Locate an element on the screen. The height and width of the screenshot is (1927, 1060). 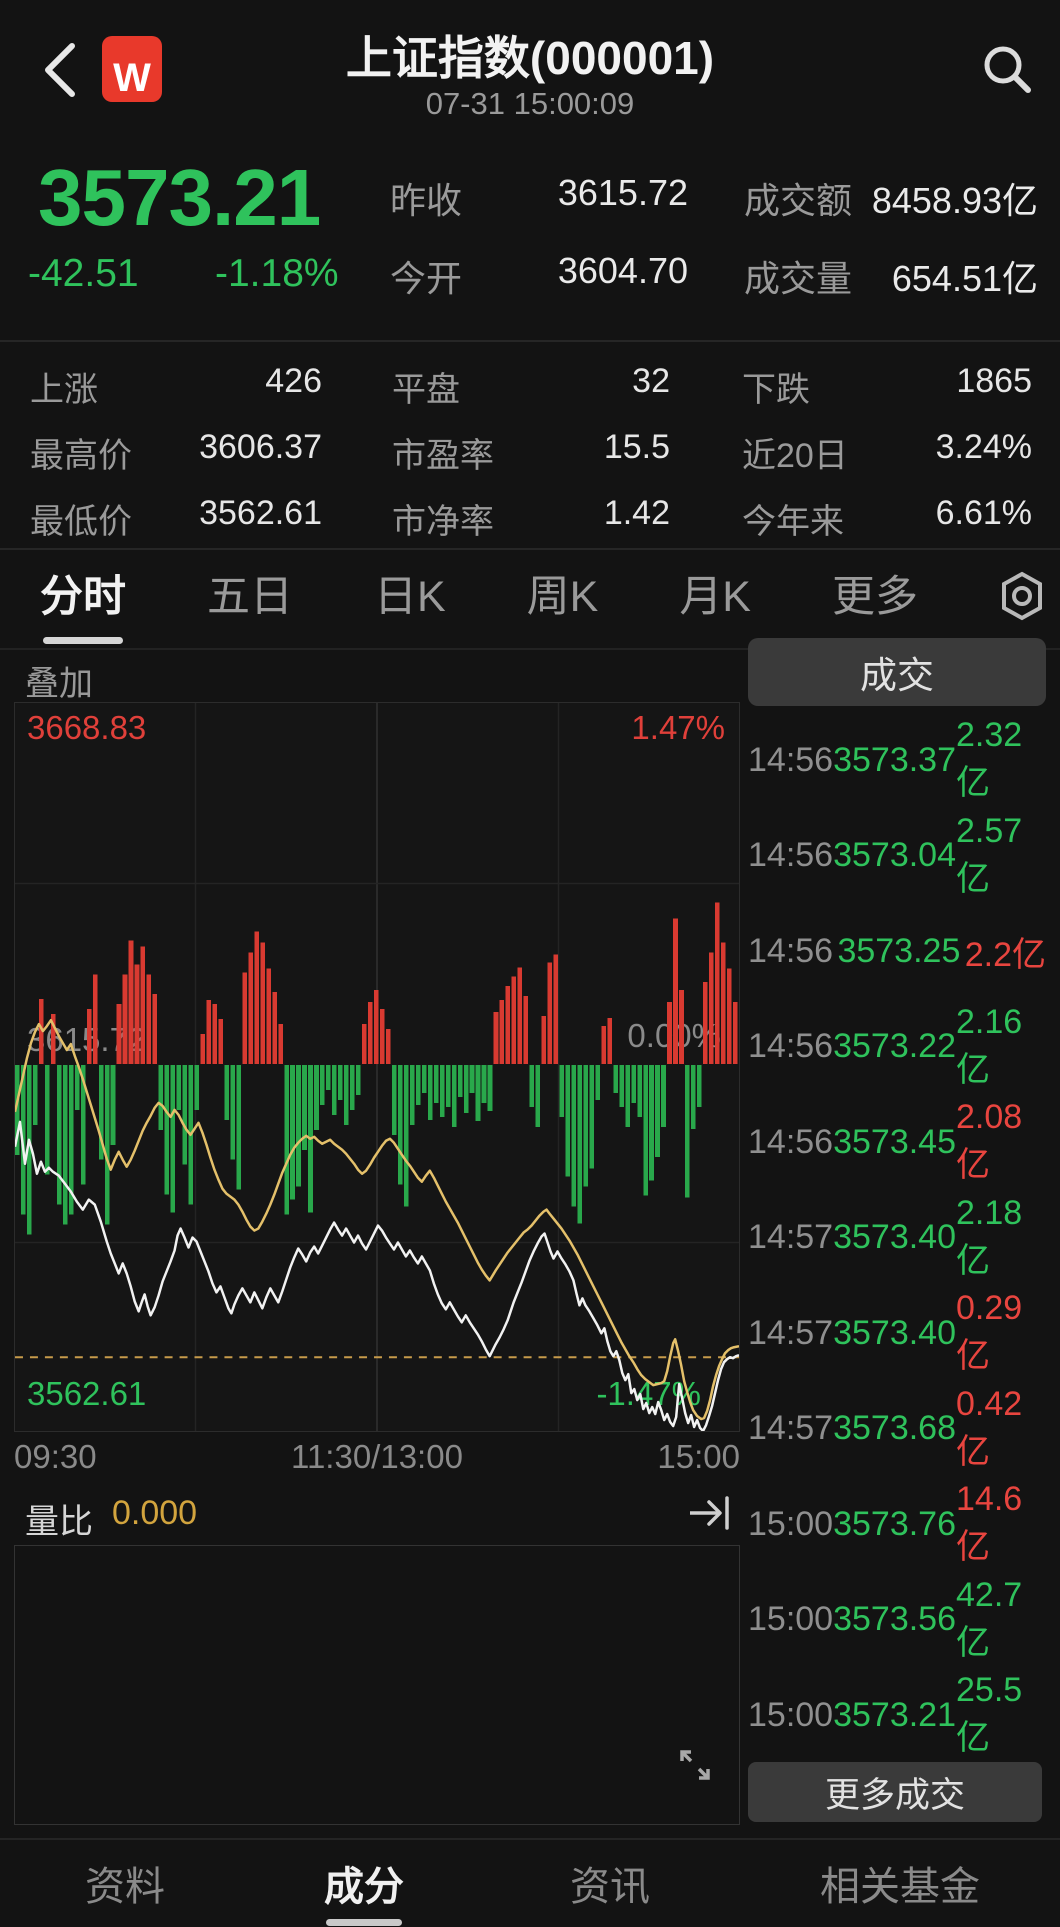
volume-ratio-value: 0.000 is located at coordinates (155, 1513).